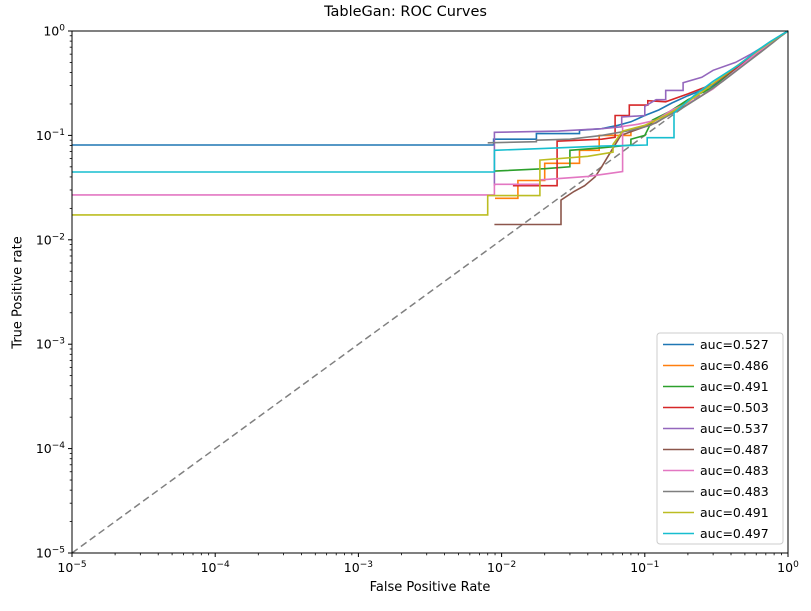 The width and height of the screenshot is (811, 611). I want to click on legend-label-2: auc=0.486, so click(734, 365).